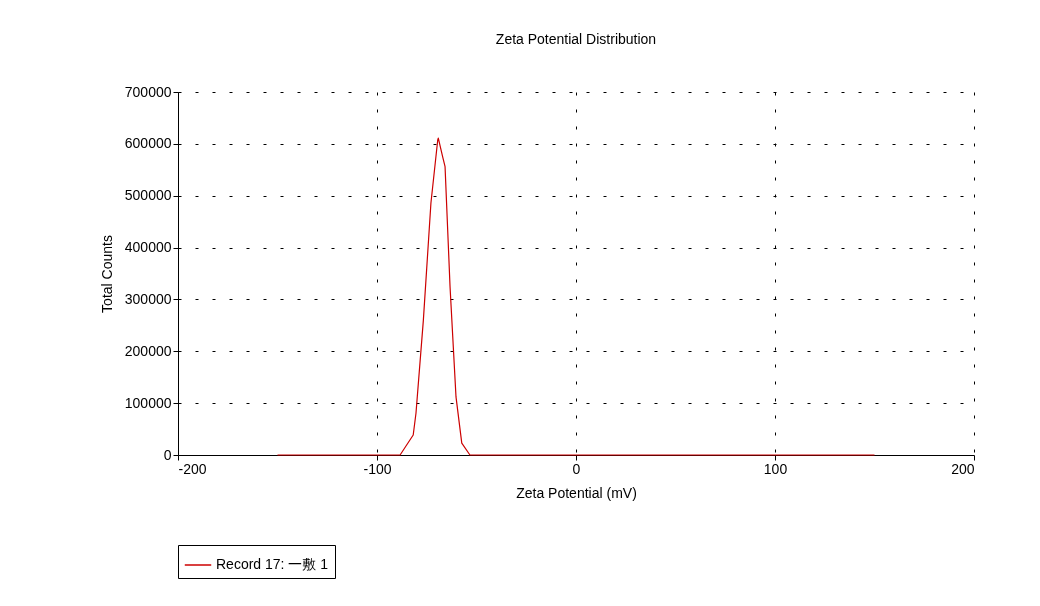 This screenshot has width=1040, height=606. I want to click on x-tick-label: 100, so click(775, 468).